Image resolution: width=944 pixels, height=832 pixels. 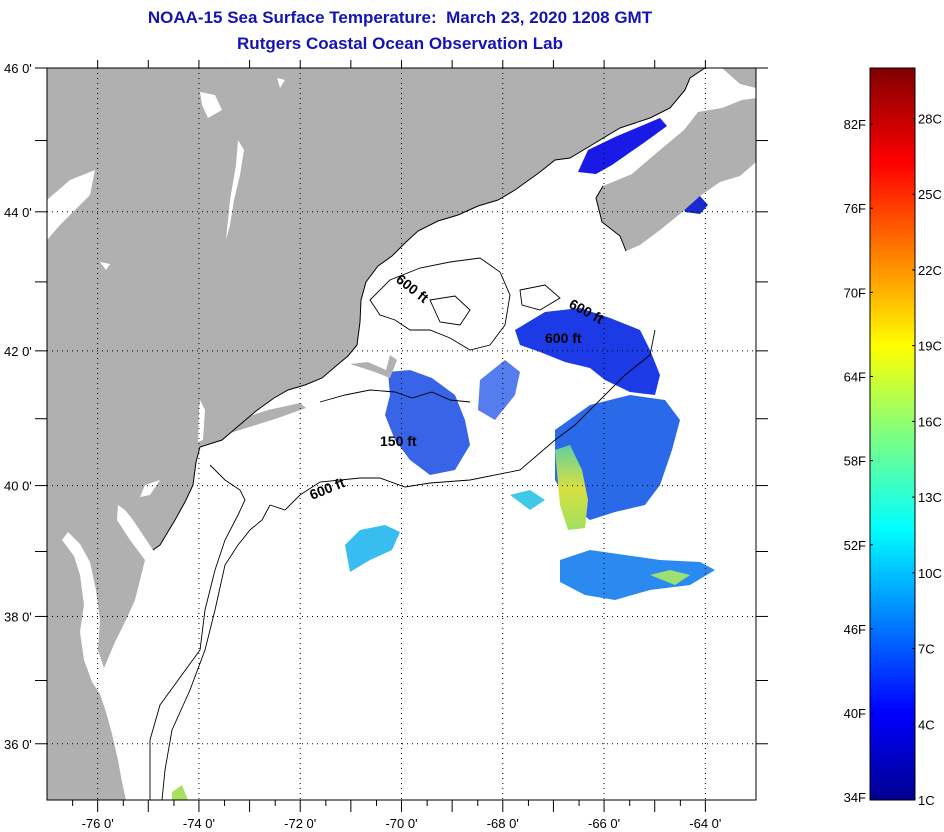 What do you see at coordinates (216, 652) in the screenshot?
I see `contour-600ft-shelf` at bounding box center [216, 652].